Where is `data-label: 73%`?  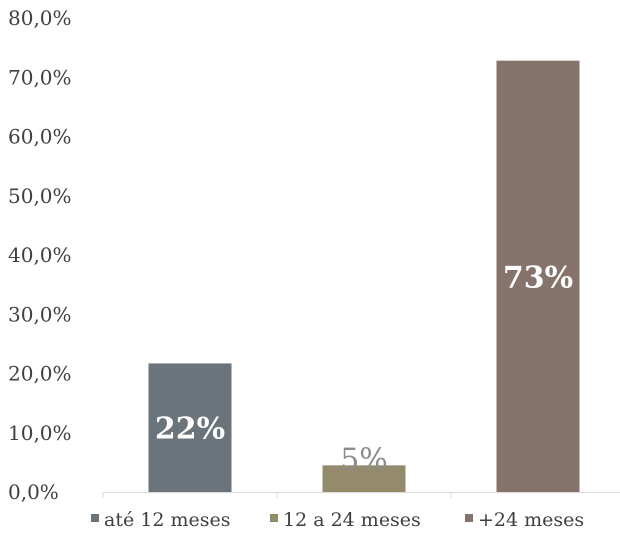
data-label: 73% is located at coordinates (538, 277).